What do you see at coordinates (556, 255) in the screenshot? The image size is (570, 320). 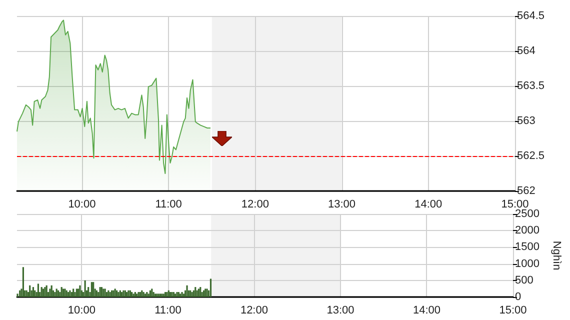 I see `y-axis-title: Nghìn` at bounding box center [556, 255].